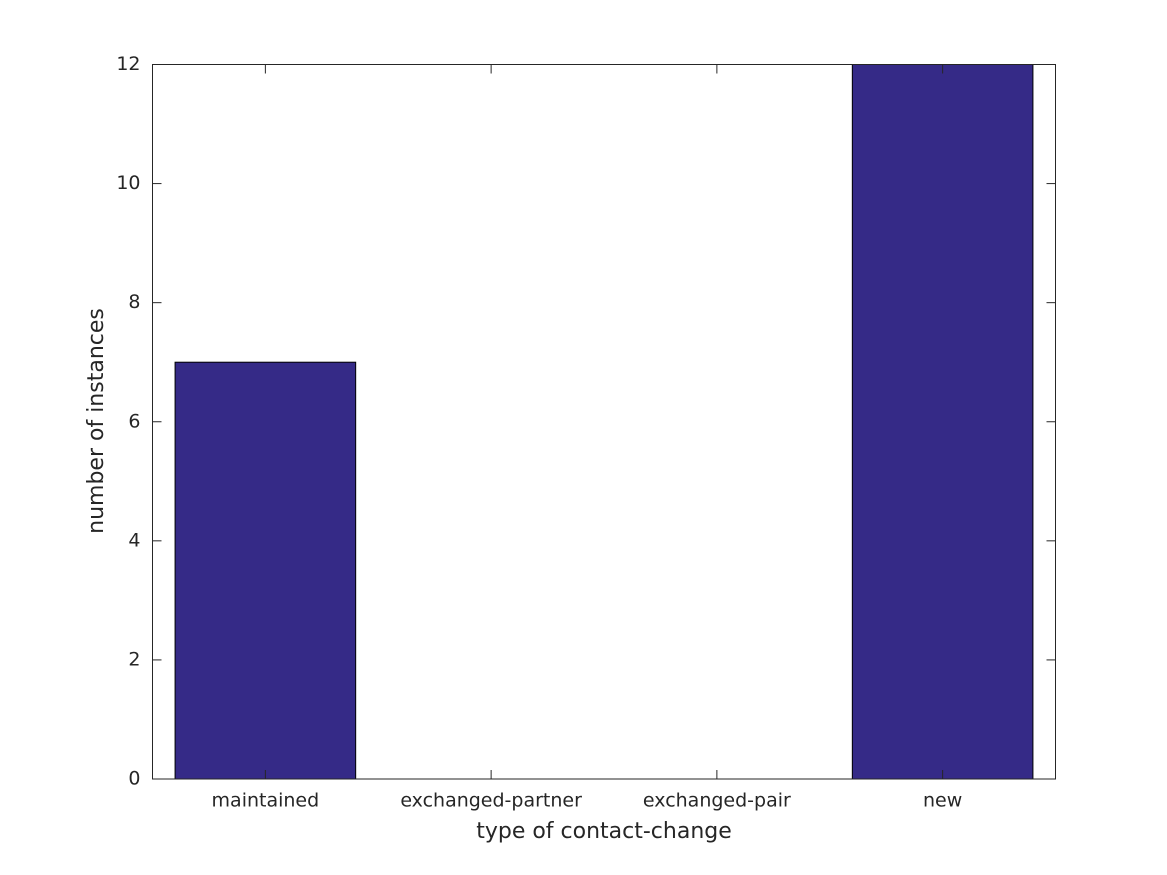  What do you see at coordinates (134, 659) in the screenshot?
I see `y-tick-label: 2` at bounding box center [134, 659].